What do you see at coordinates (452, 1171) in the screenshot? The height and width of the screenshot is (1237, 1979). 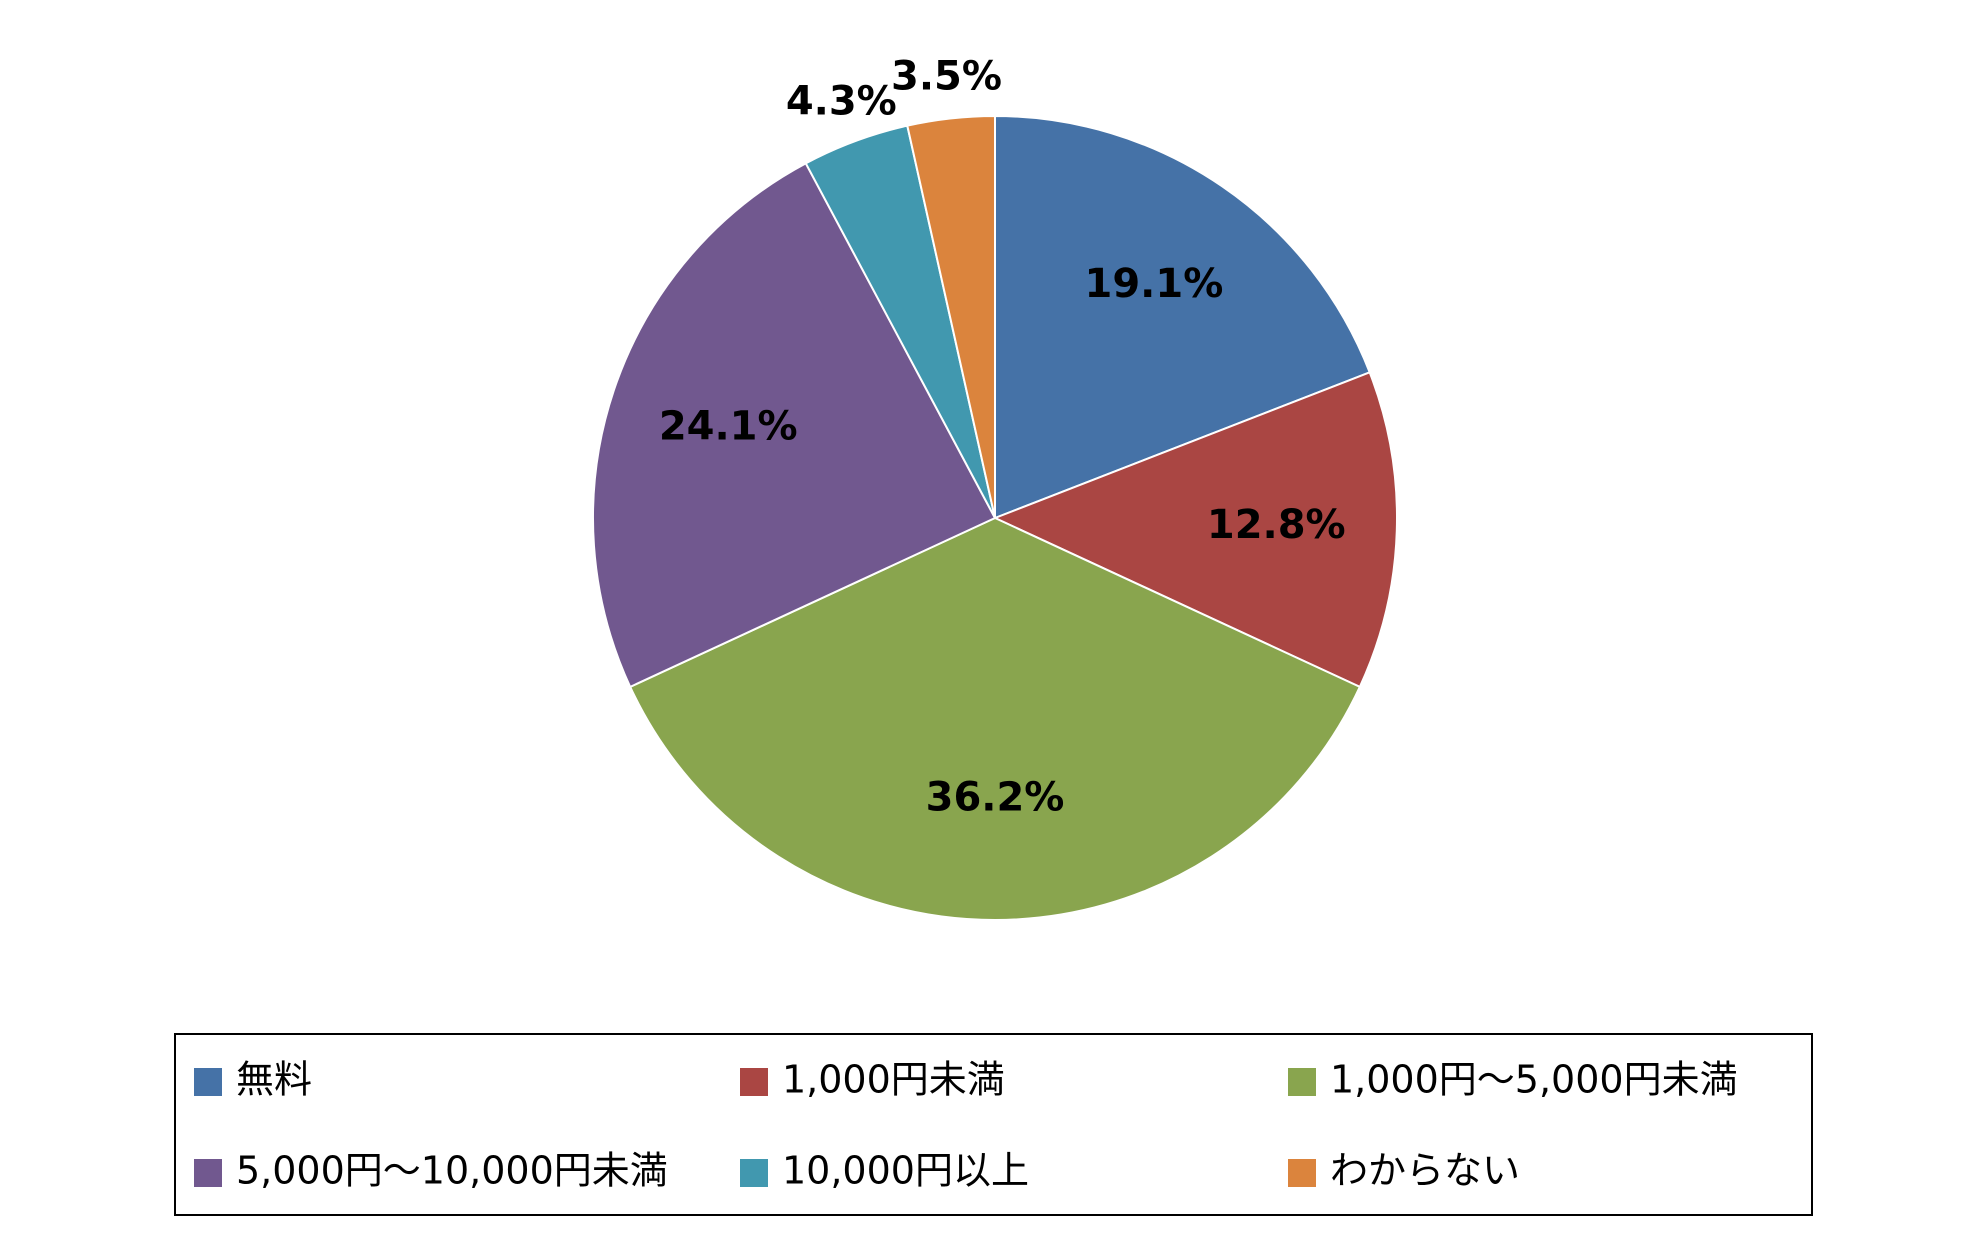 I see `legend-label: 5,000円～10,000円未満` at bounding box center [452, 1171].